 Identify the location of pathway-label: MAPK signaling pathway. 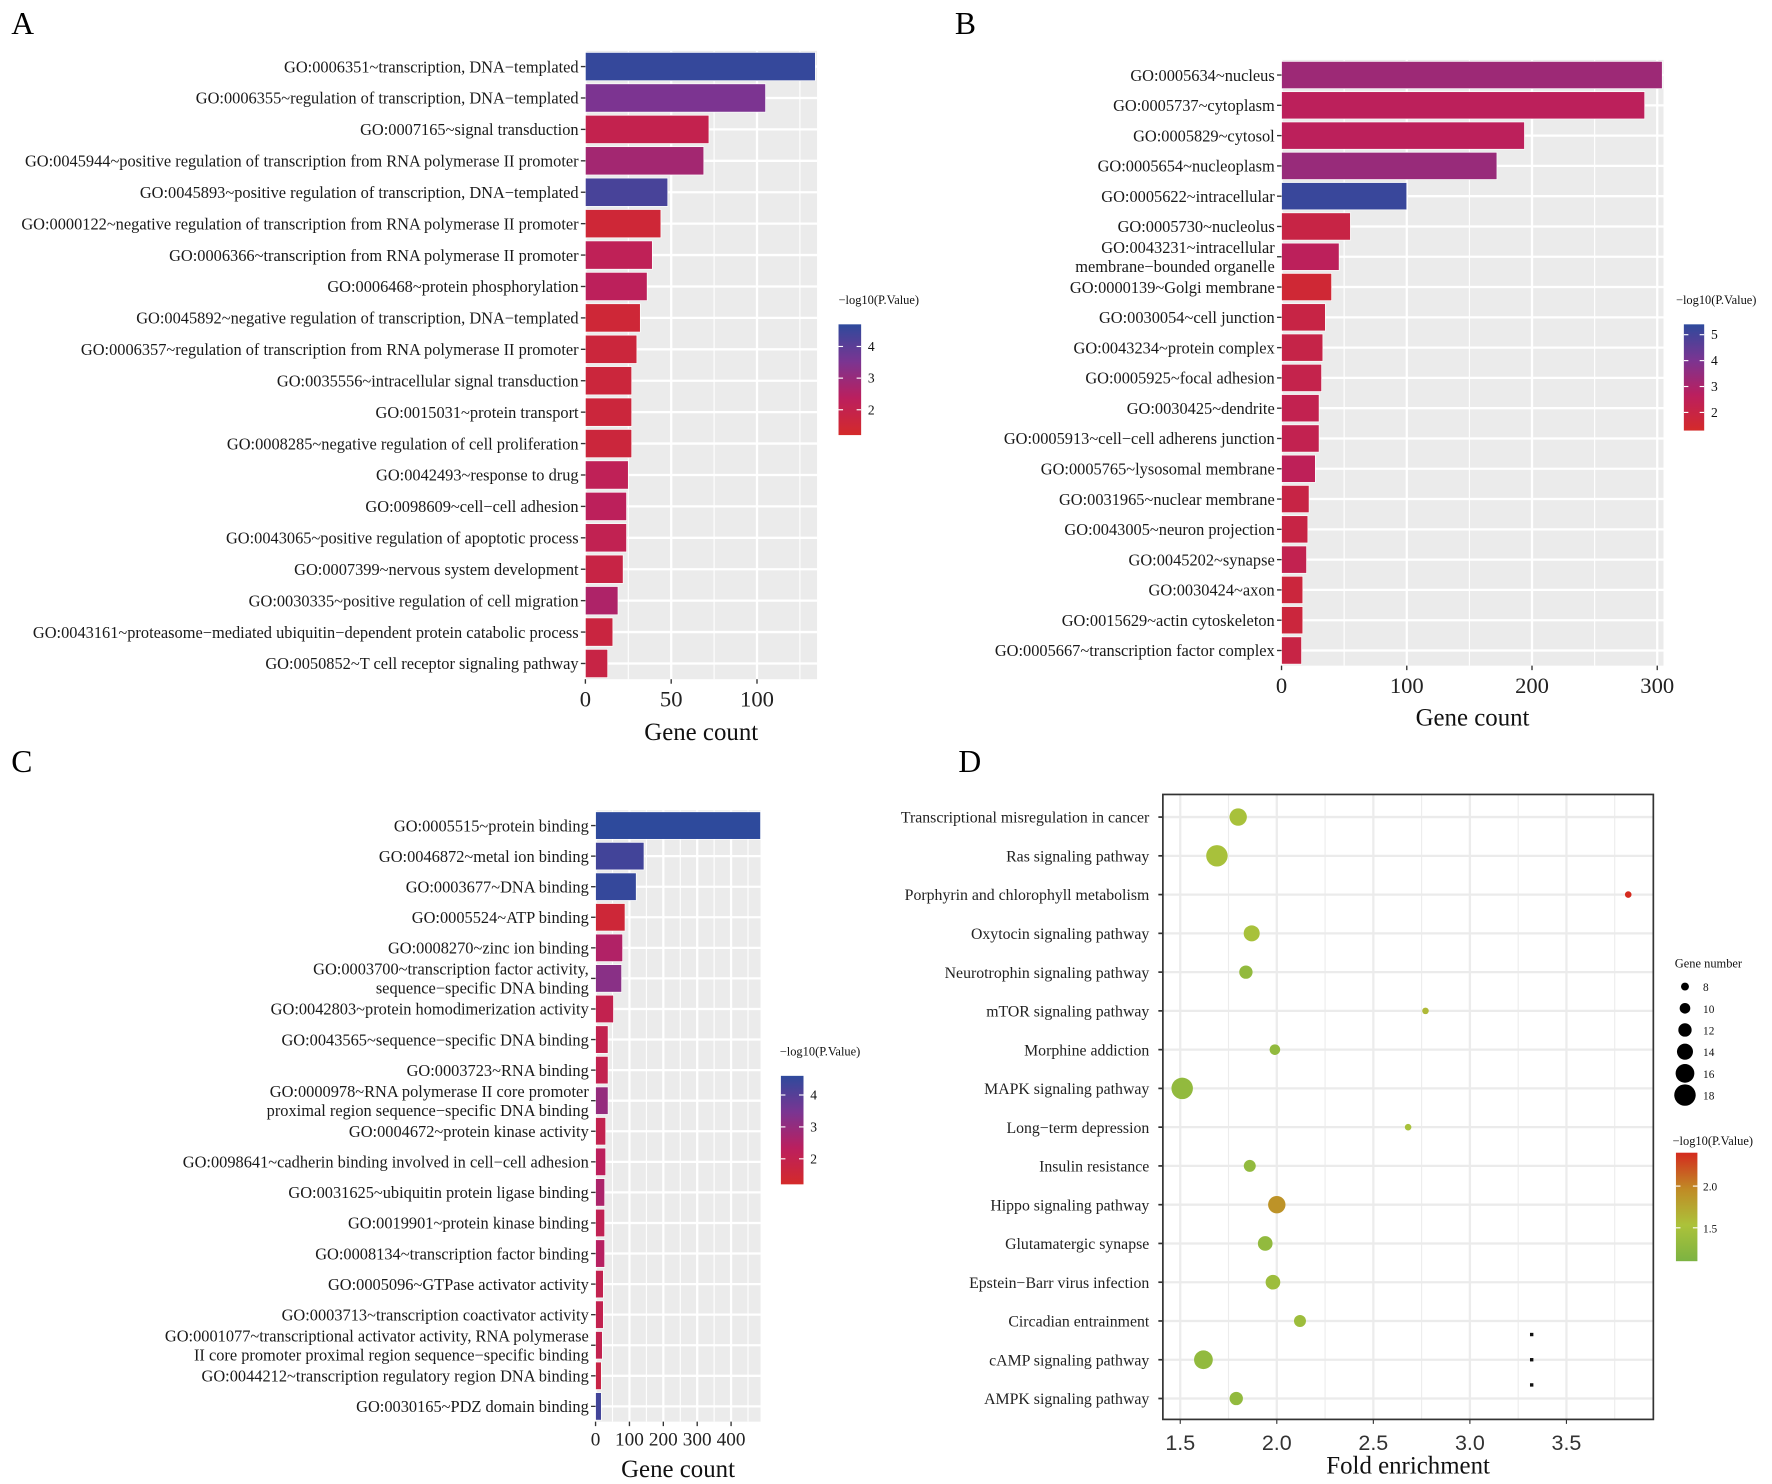
(1066, 1089).